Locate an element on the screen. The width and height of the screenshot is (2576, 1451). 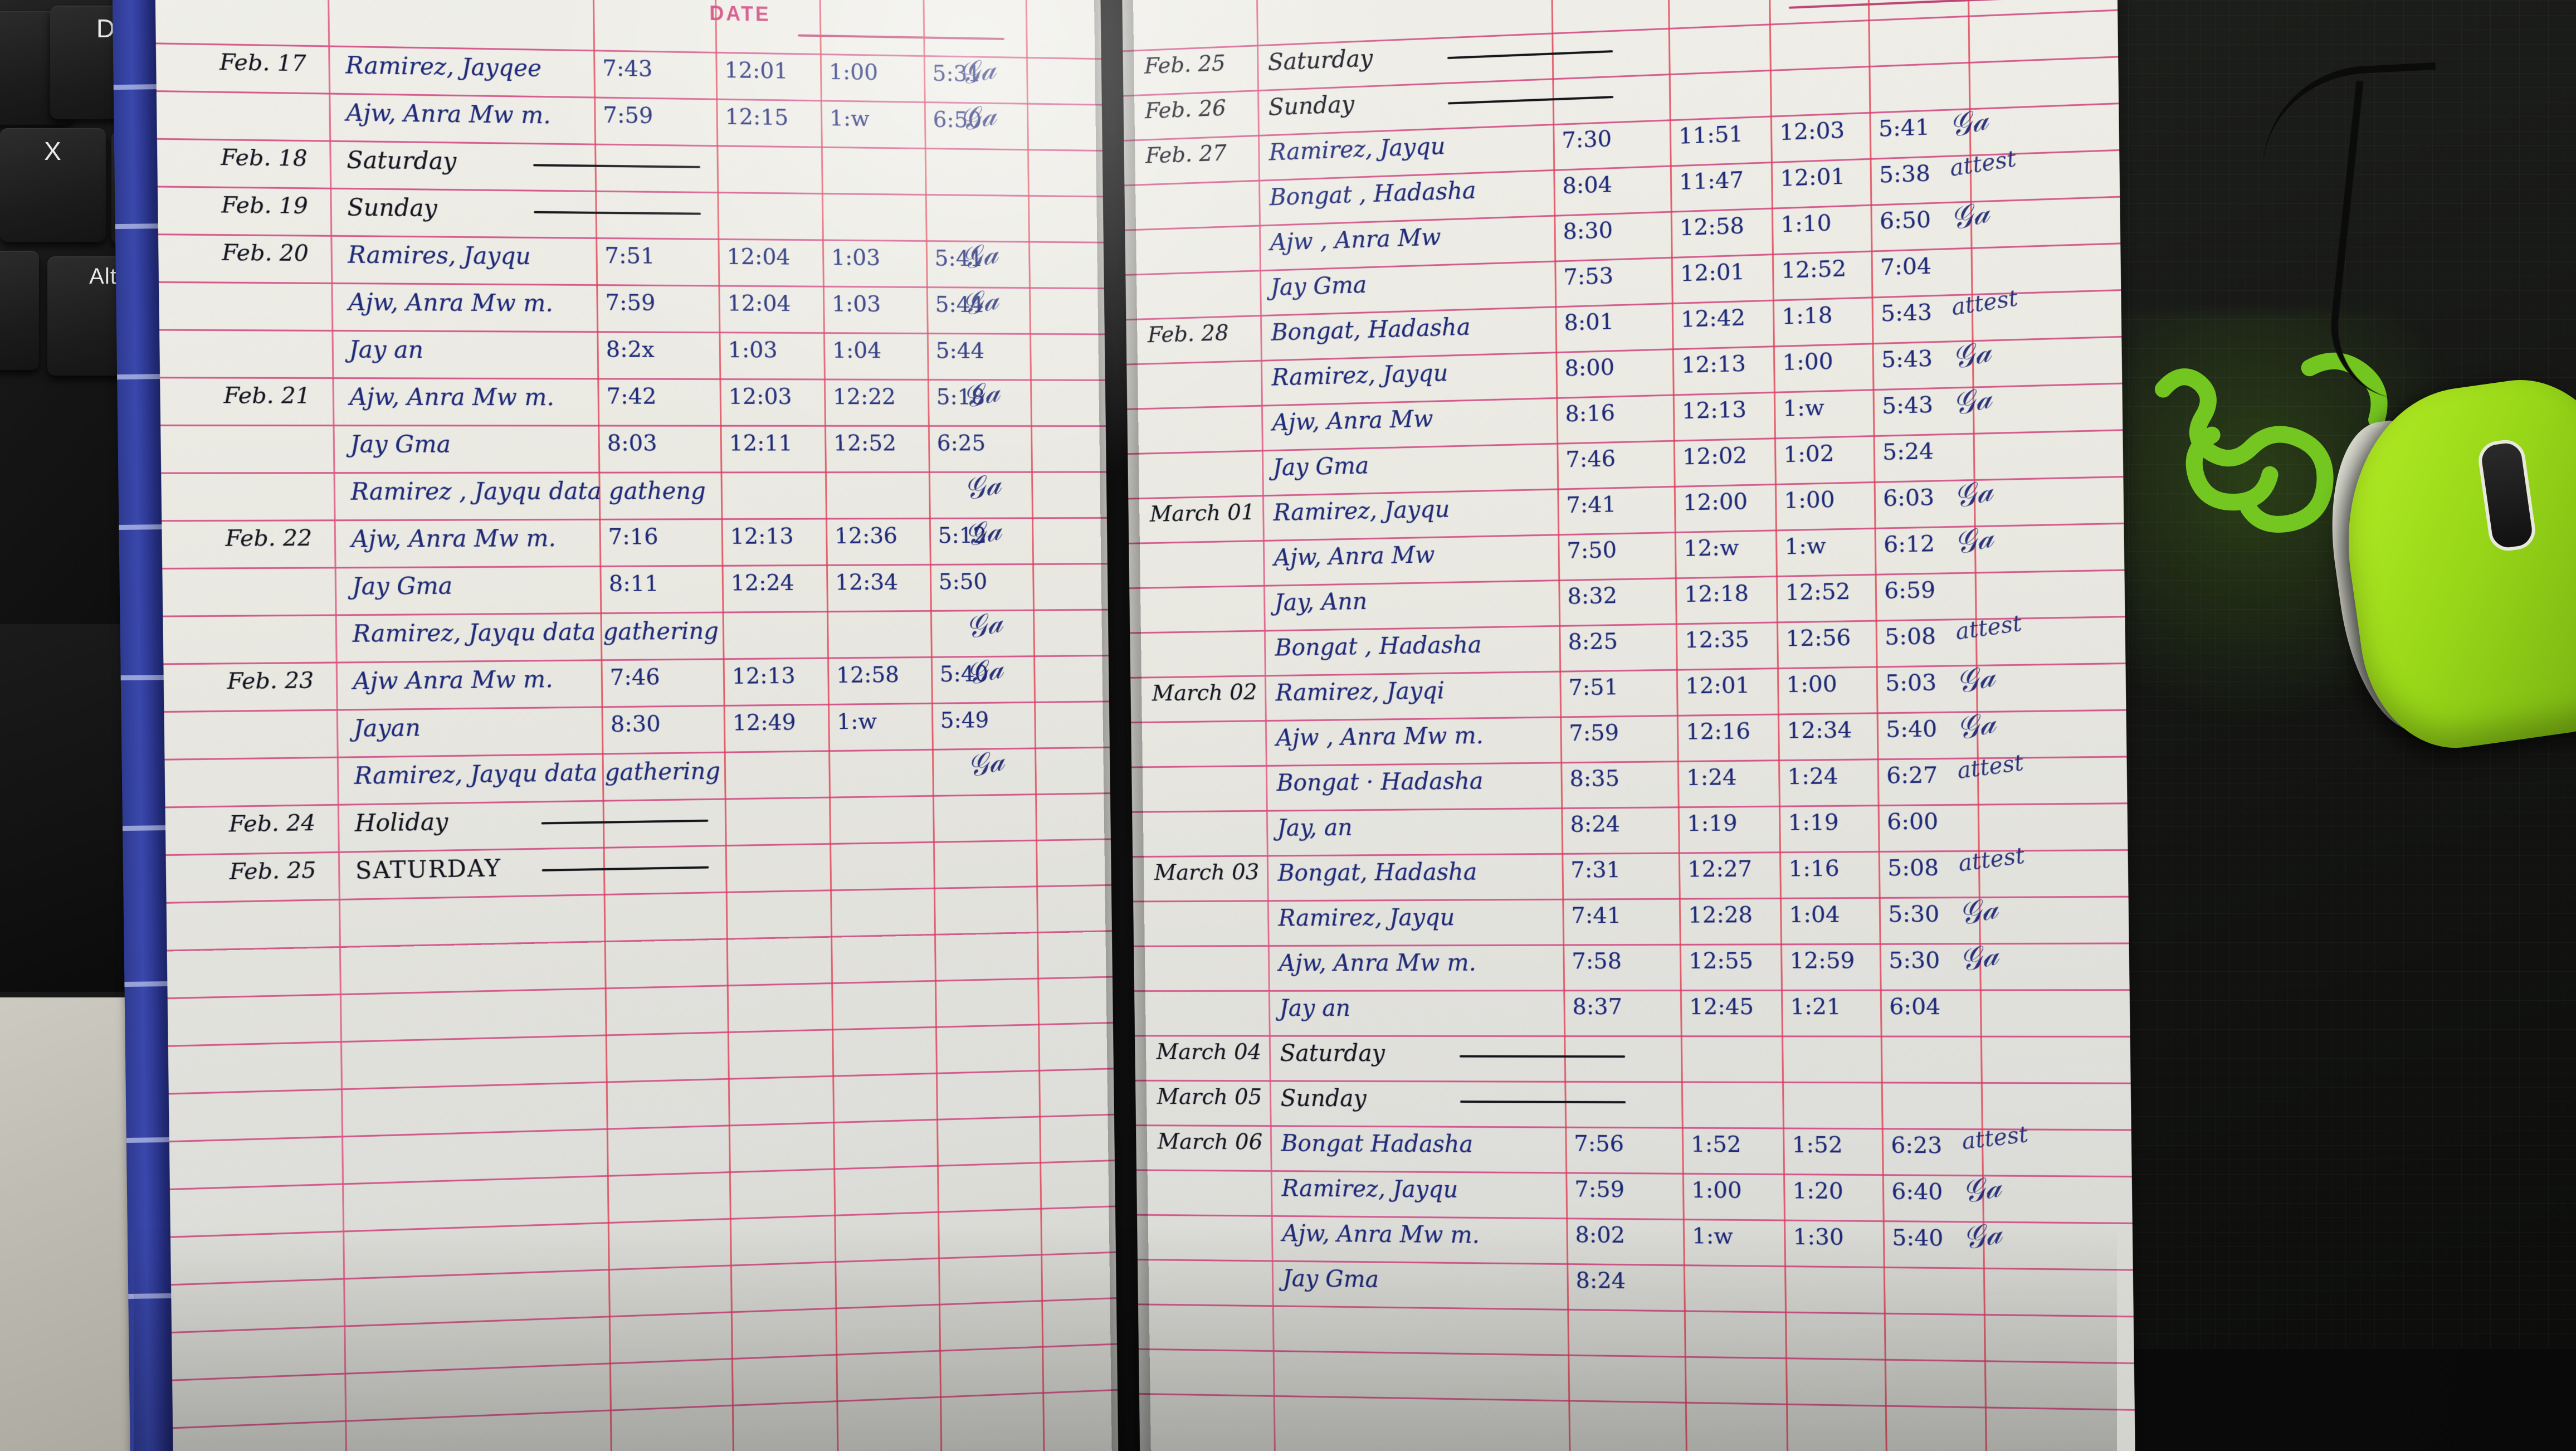
time-entry: 1:w is located at coordinates (1712, 1236).